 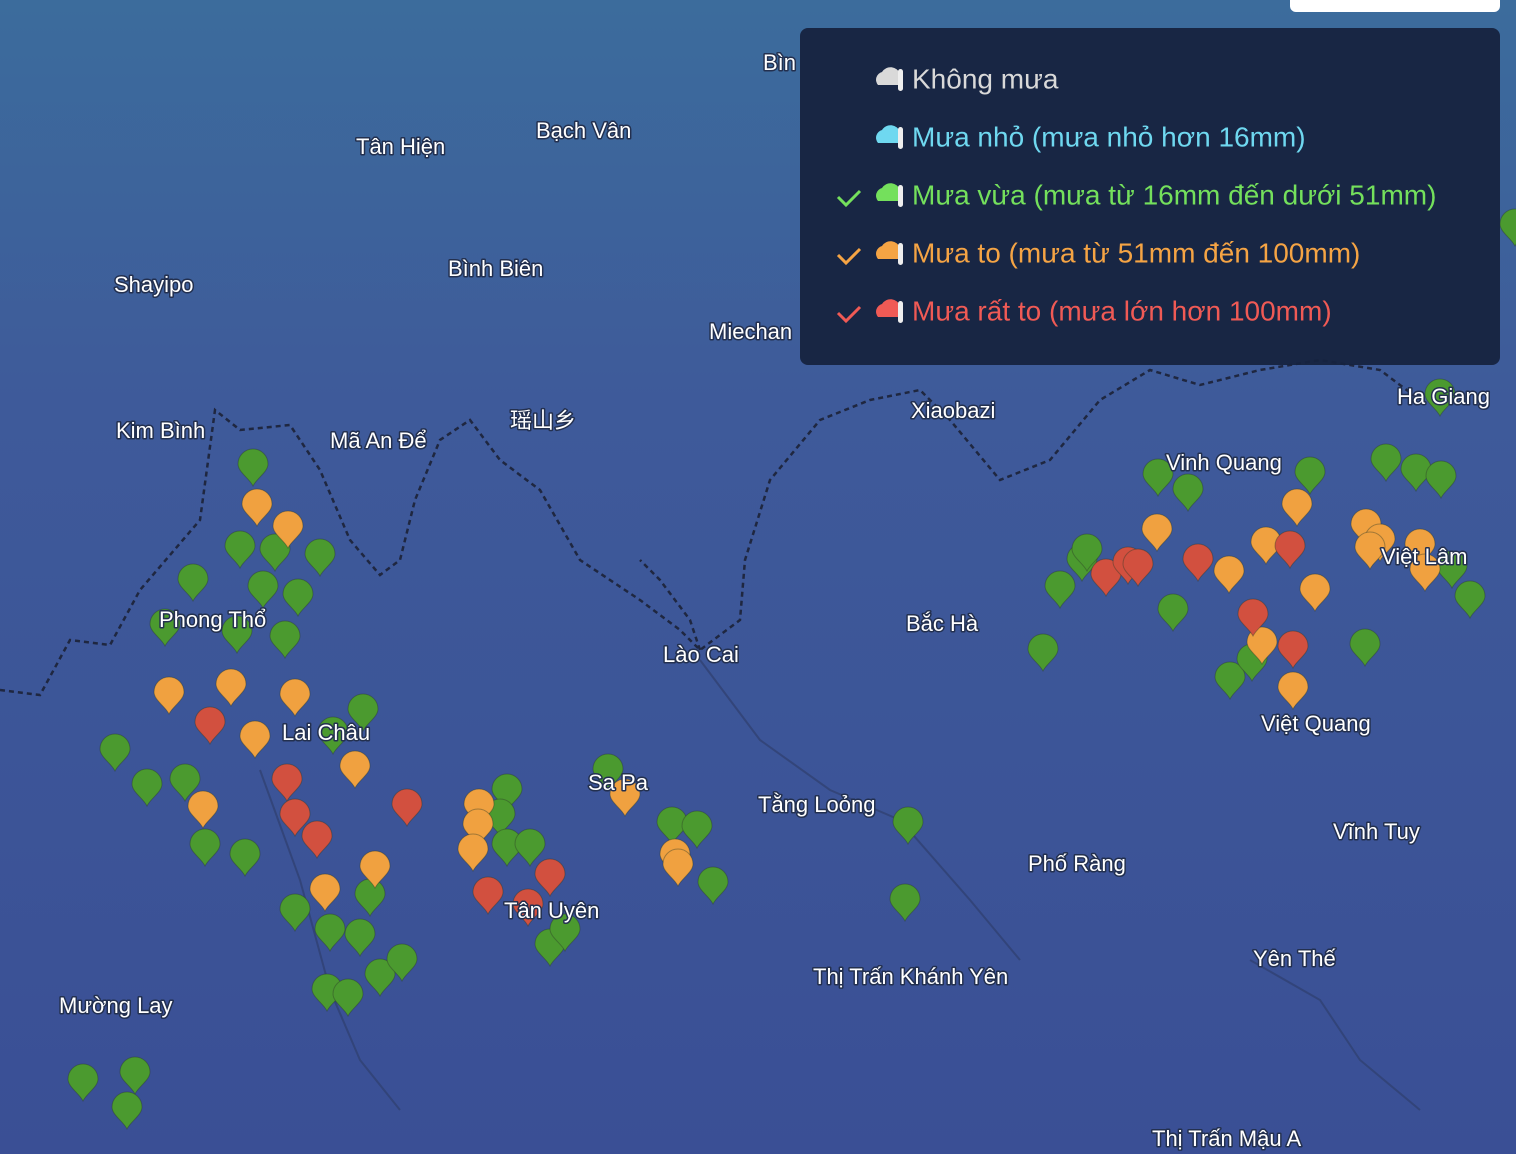 I want to click on legend-item: Mưa vừa (mưa từ 16mm đến dưới 51mm), so click(x=1136, y=194).